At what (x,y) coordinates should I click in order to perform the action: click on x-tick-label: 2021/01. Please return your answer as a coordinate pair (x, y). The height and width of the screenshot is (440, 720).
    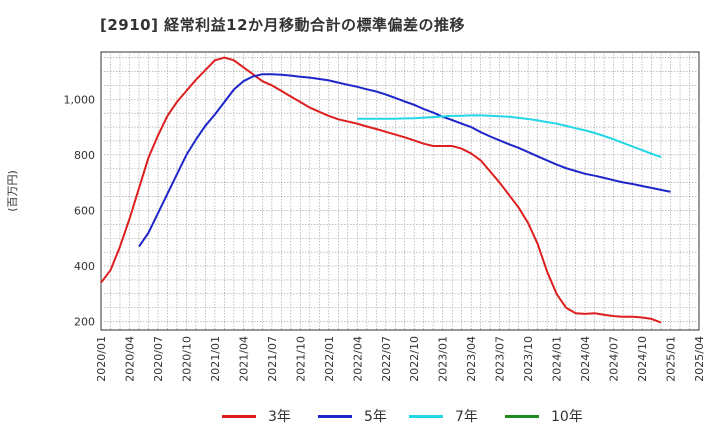
    Looking at the image, I should click on (215, 359).